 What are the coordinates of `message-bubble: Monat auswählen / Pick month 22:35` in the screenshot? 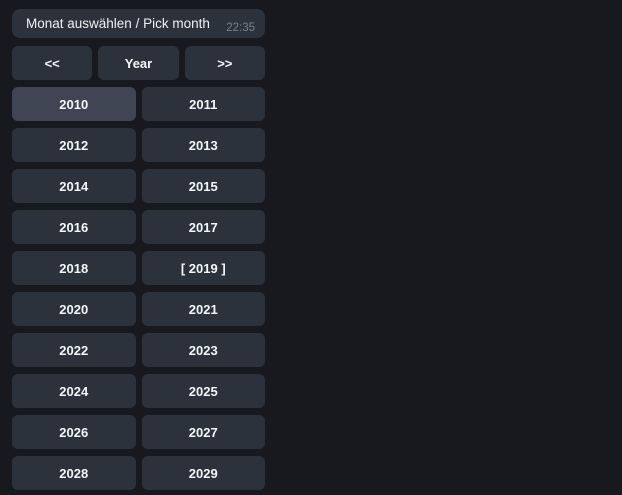 It's located at (138, 23).